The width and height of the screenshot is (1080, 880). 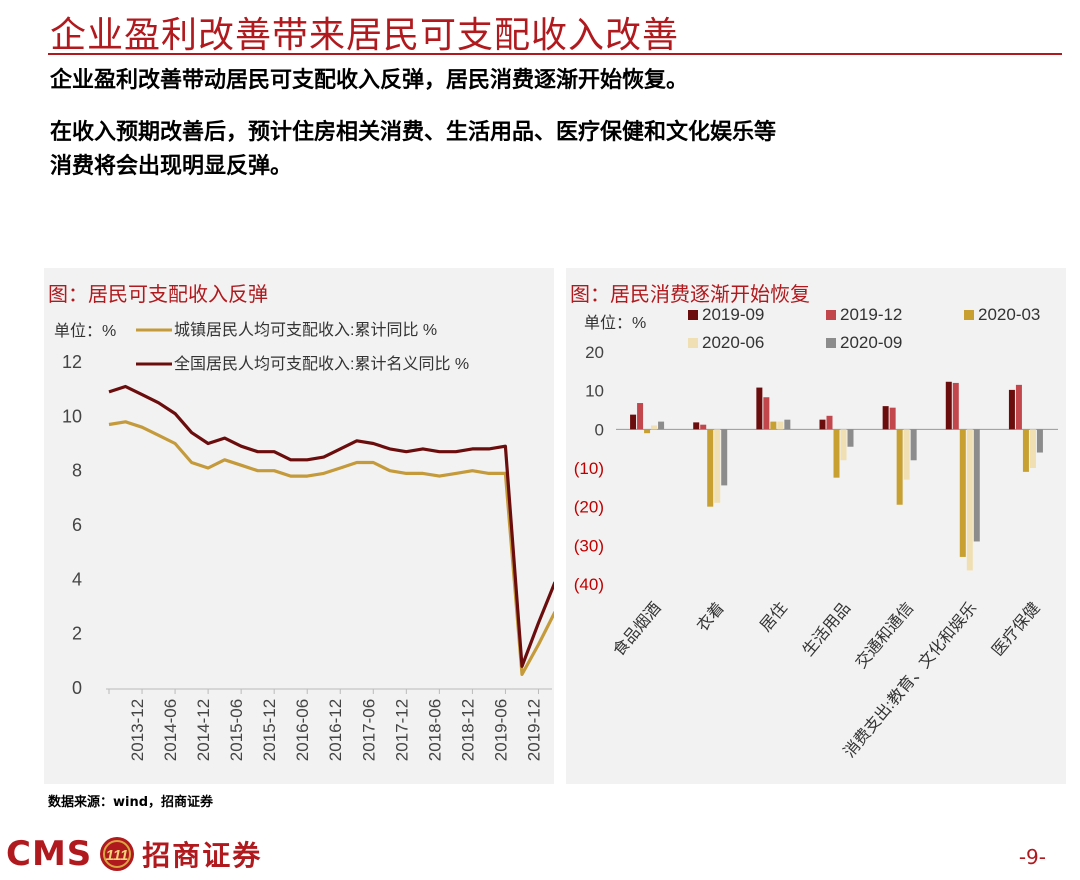 What do you see at coordinates (170, 730) in the screenshot?
I see `income-xtick-label: 2014-06` at bounding box center [170, 730].